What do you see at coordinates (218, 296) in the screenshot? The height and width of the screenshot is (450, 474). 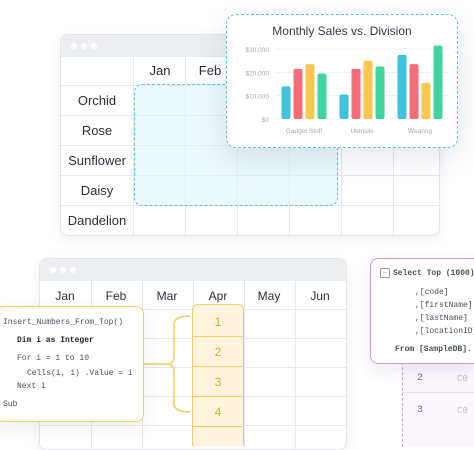 I see `column-header-apr: Apr` at bounding box center [218, 296].